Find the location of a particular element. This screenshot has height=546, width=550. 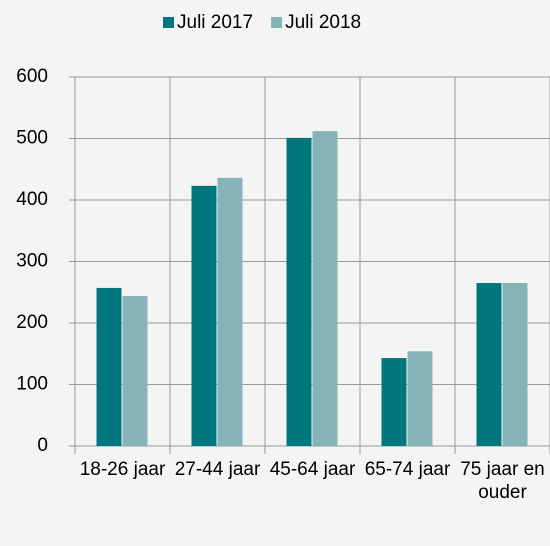

y-tick-label: 200 is located at coordinates (32, 322).